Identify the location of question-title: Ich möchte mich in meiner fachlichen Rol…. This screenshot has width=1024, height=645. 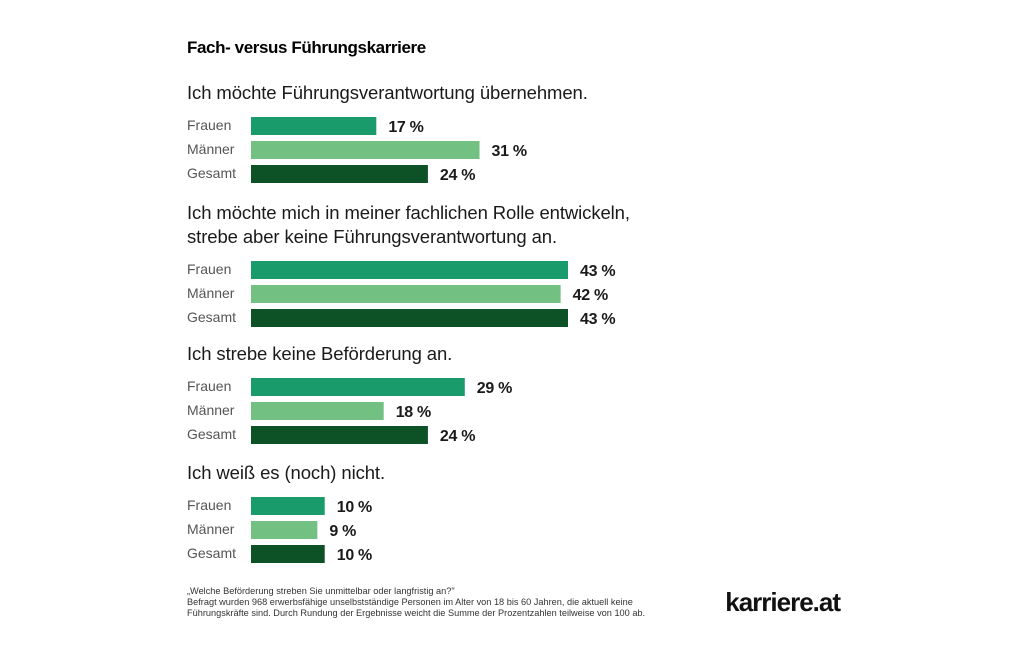
(408, 212).